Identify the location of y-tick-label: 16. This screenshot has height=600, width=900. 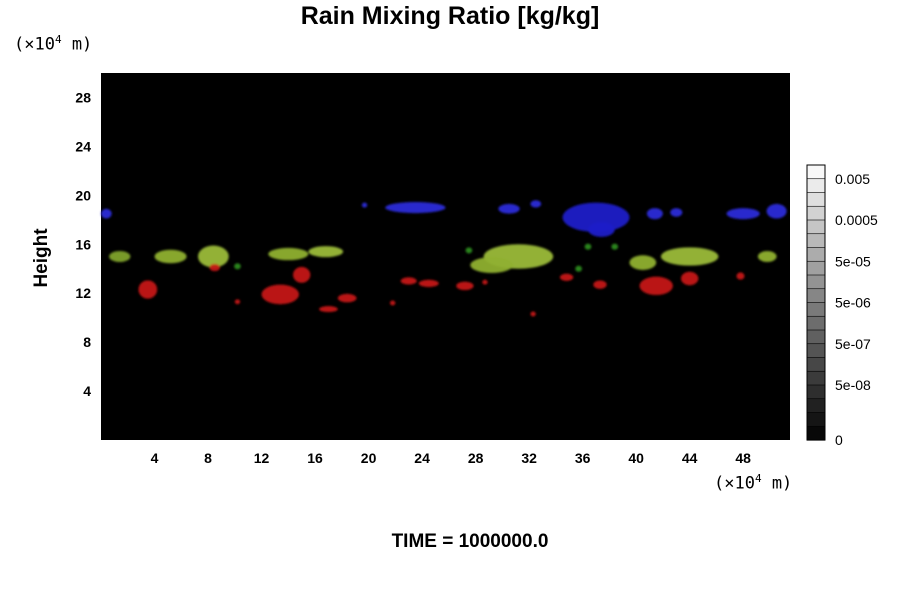
(83, 244).